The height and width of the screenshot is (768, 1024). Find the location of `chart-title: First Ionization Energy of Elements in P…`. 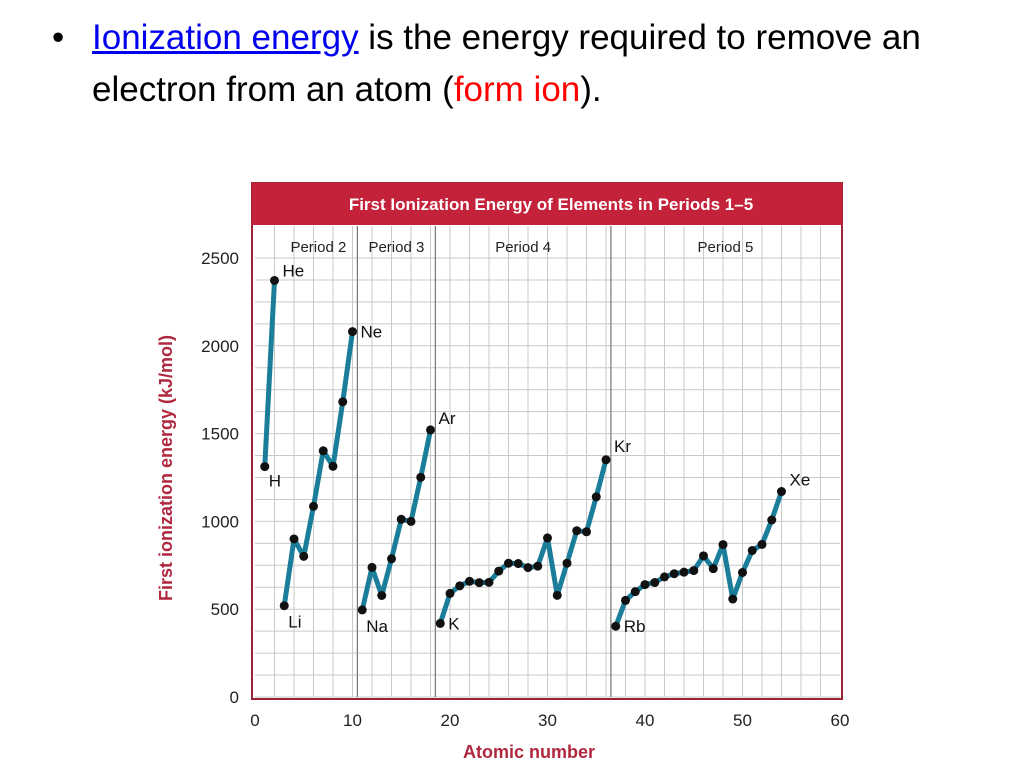

chart-title: First Ionization Energy of Elements in P… is located at coordinates (551, 204).